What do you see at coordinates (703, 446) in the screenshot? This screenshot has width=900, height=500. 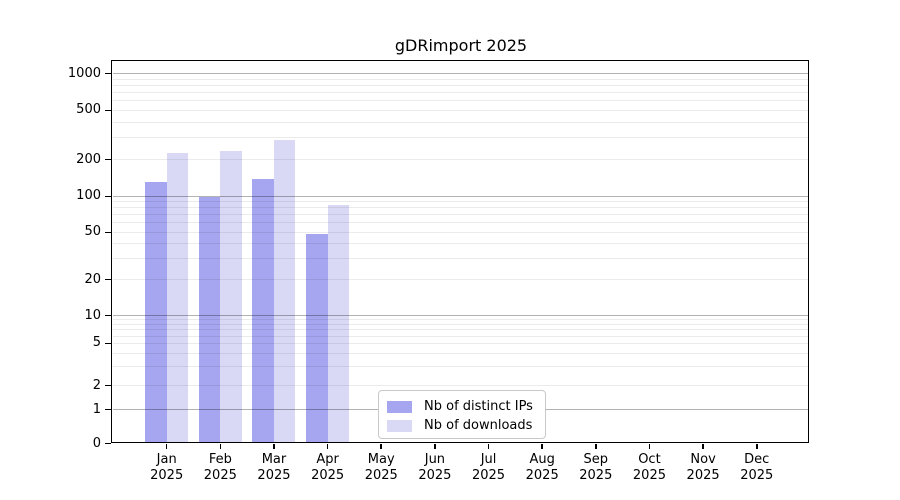 I see `x-tick-nov` at bounding box center [703, 446].